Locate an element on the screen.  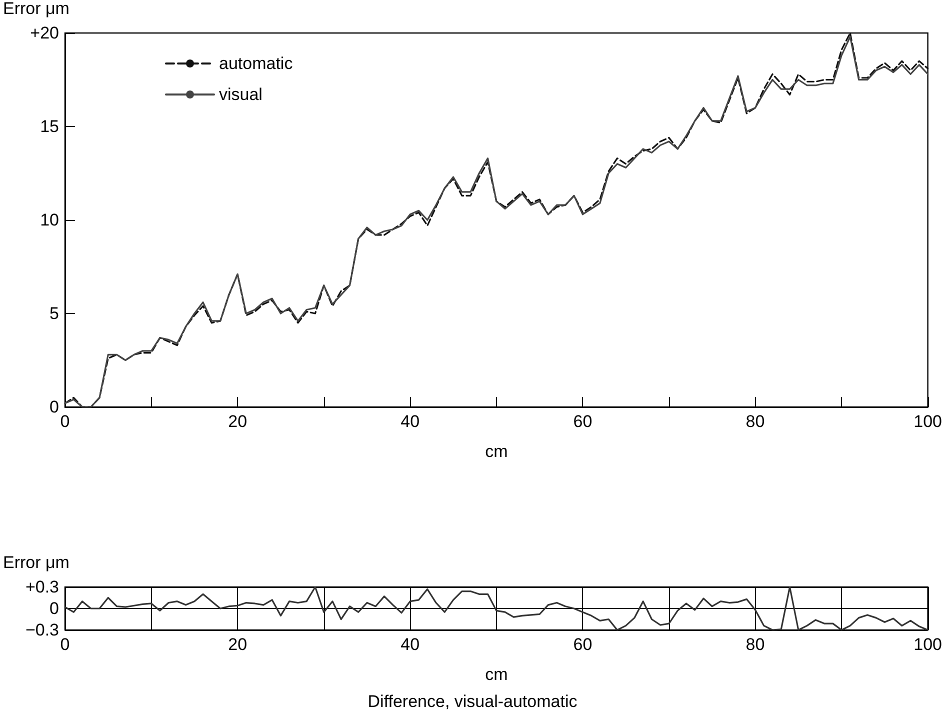
y-tick-label: +0.3 is located at coordinates (42, 587).